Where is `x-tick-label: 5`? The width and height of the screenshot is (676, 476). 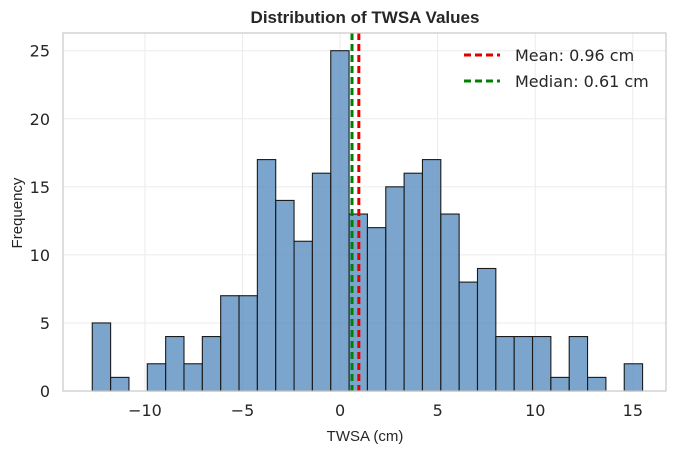
x-tick-label: 5 is located at coordinates (438, 410).